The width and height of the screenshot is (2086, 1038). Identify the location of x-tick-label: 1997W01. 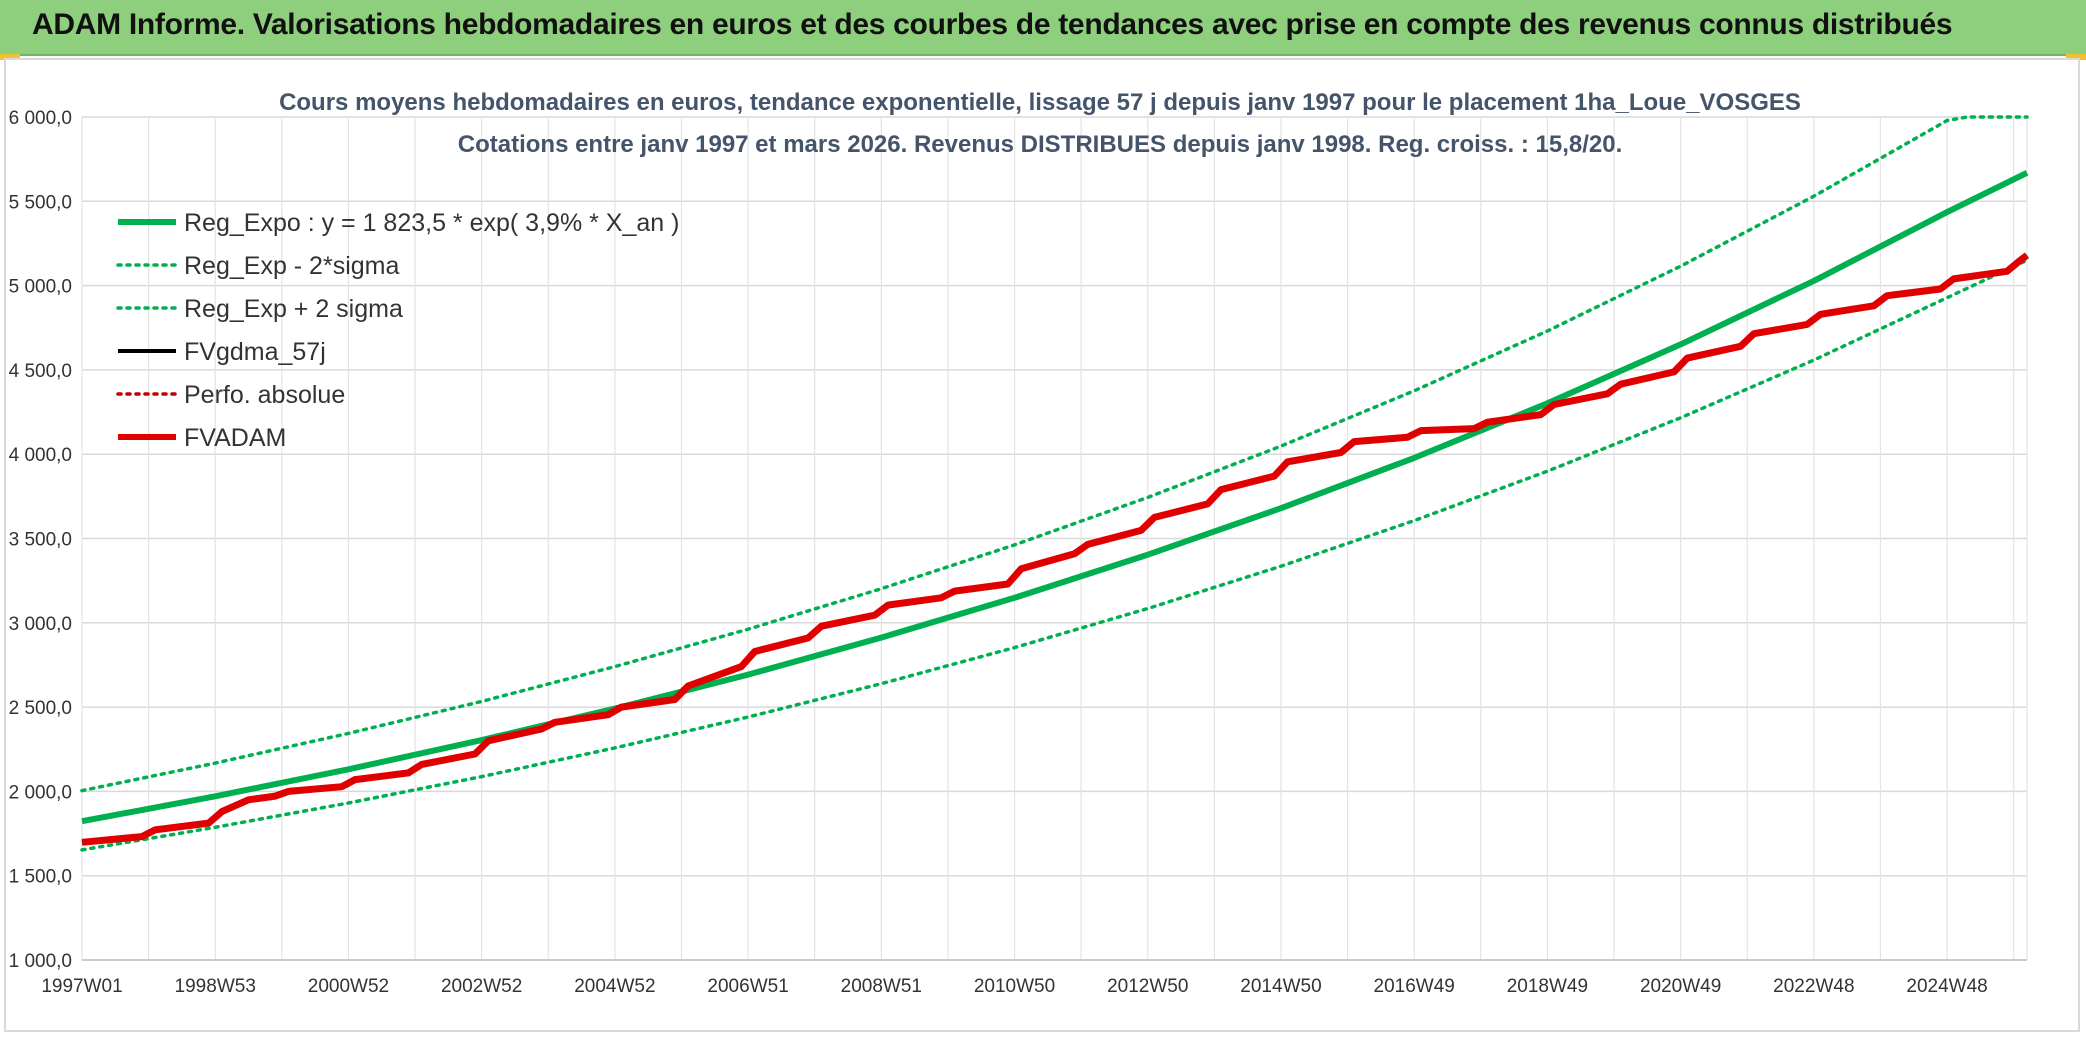
(81, 986).